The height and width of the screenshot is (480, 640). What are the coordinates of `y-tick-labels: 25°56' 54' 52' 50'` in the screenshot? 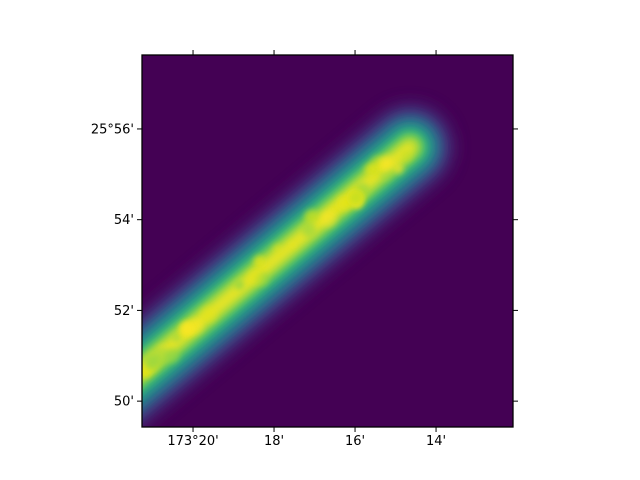 It's located at (112, 265).